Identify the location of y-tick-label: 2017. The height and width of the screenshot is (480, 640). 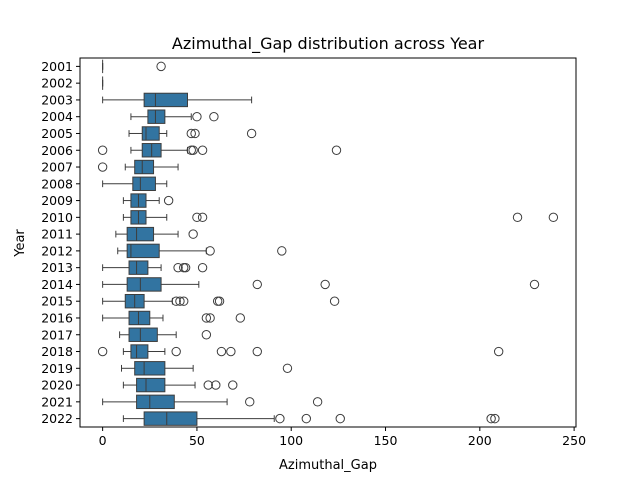
(57, 334).